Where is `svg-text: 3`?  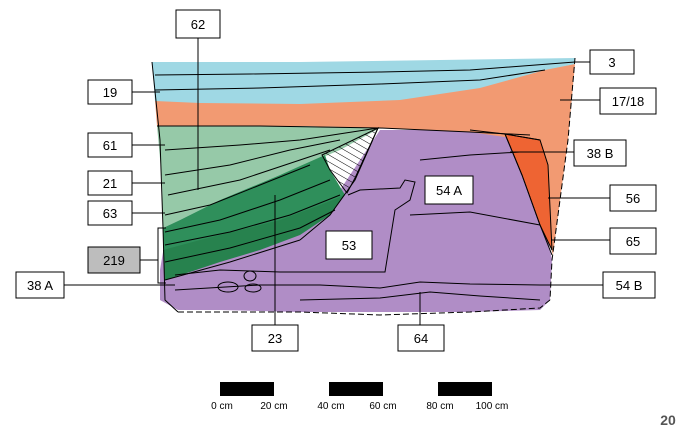
svg-text: 3 is located at coordinates (611, 62).